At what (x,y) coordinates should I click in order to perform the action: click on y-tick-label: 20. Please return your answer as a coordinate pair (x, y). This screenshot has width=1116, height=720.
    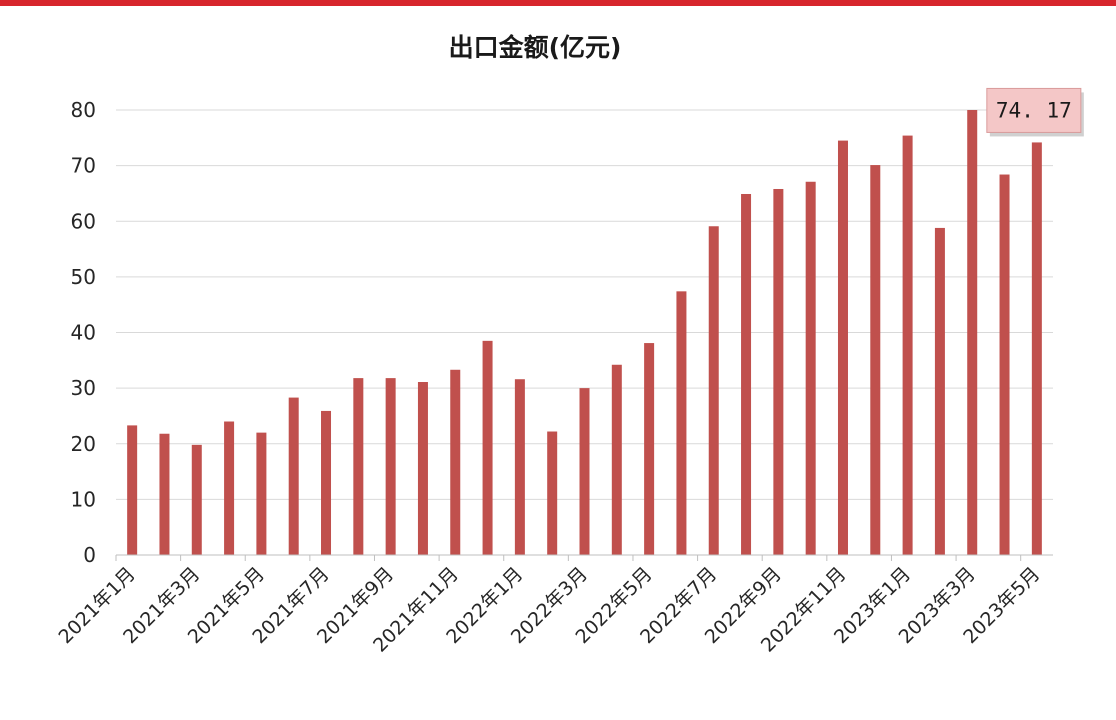
    Looking at the image, I should click on (83, 444).